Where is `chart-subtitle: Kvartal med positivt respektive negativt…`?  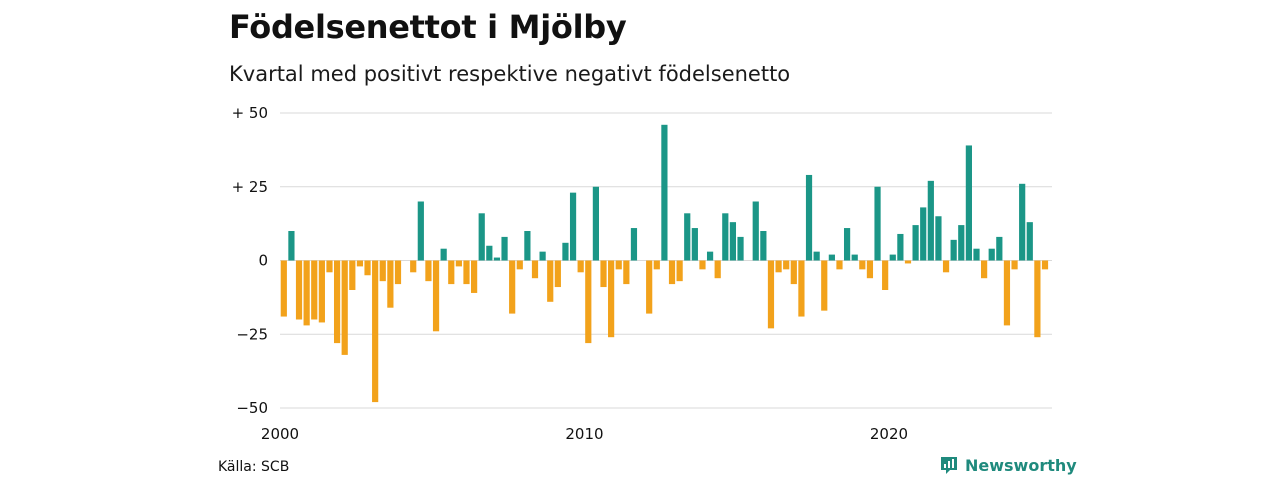
chart-subtitle: Kvartal med positivt respektive negativt… is located at coordinates (510, 74).